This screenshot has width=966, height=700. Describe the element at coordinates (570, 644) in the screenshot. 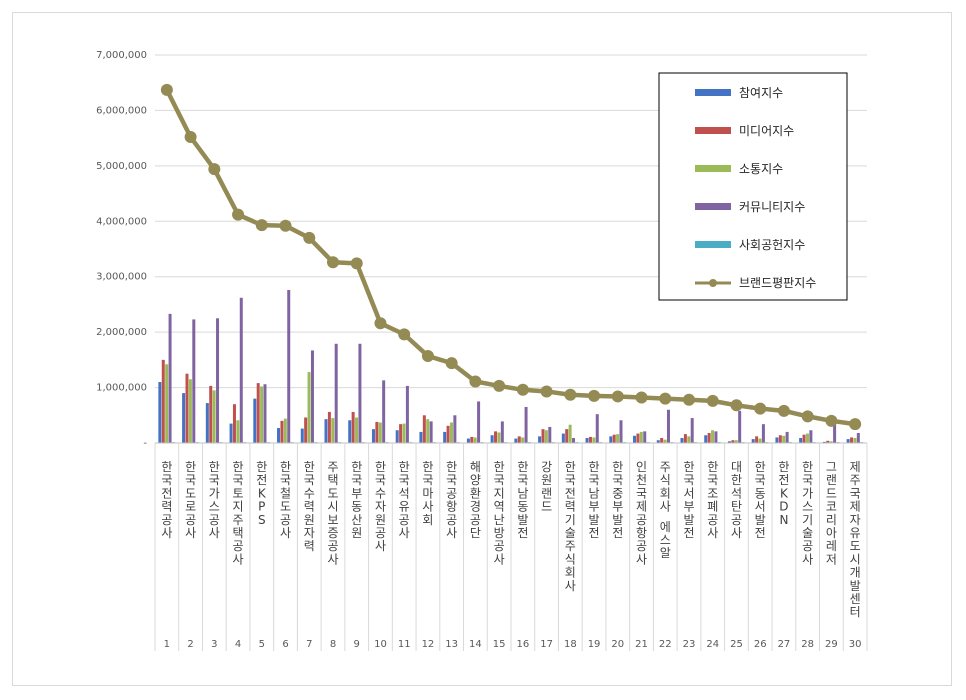

I see `rank-label: 18` at that location.